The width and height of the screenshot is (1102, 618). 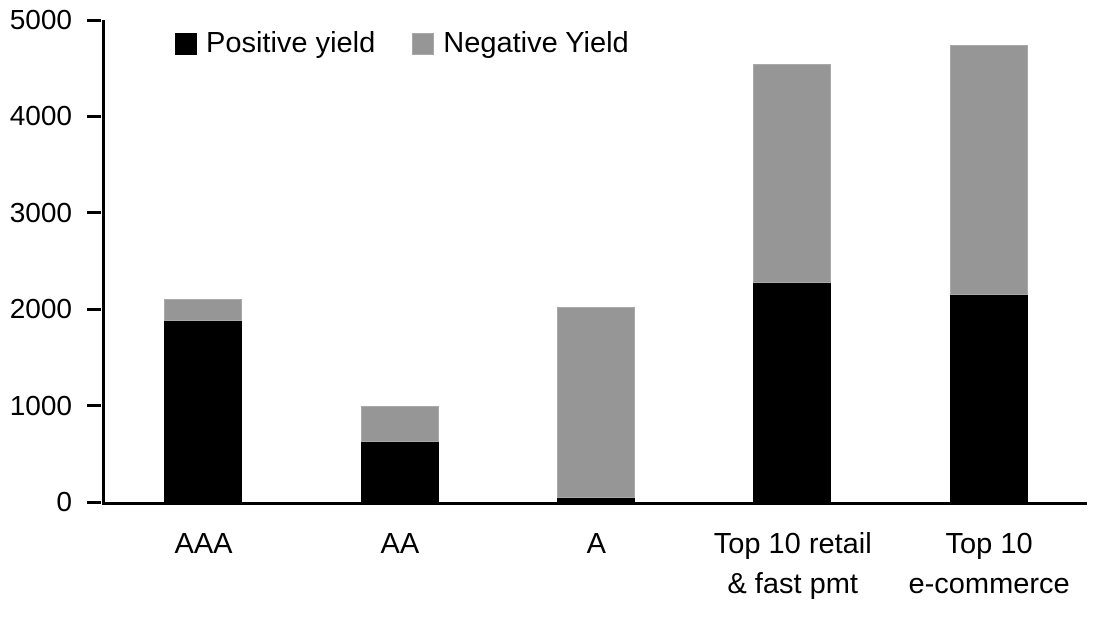 I want to click on bar-aa, so click(x=399, y=453).